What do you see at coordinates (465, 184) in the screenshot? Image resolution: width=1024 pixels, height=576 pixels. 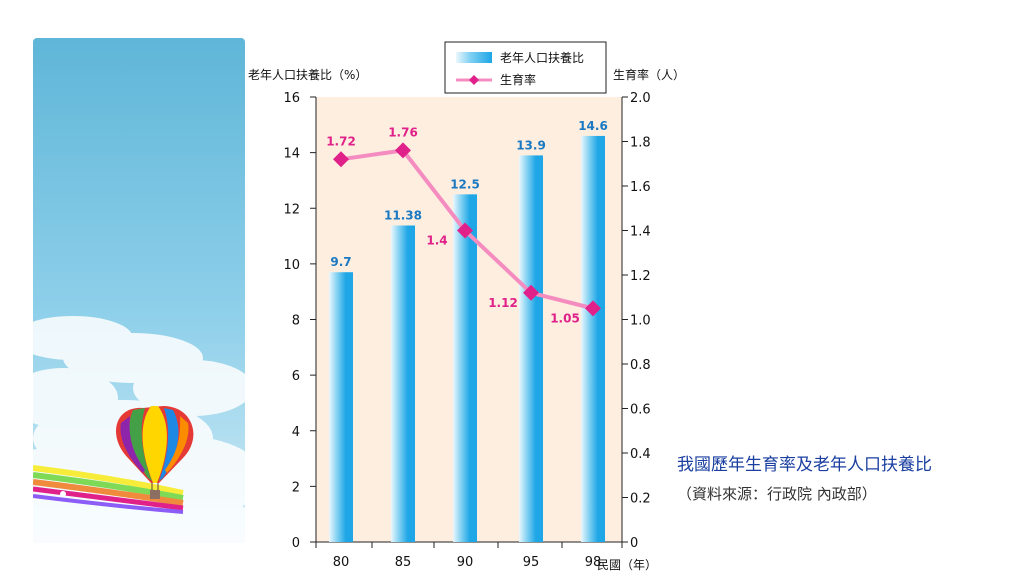 I see `bar-value-label: 12.5` at bounding box center [465, 184].